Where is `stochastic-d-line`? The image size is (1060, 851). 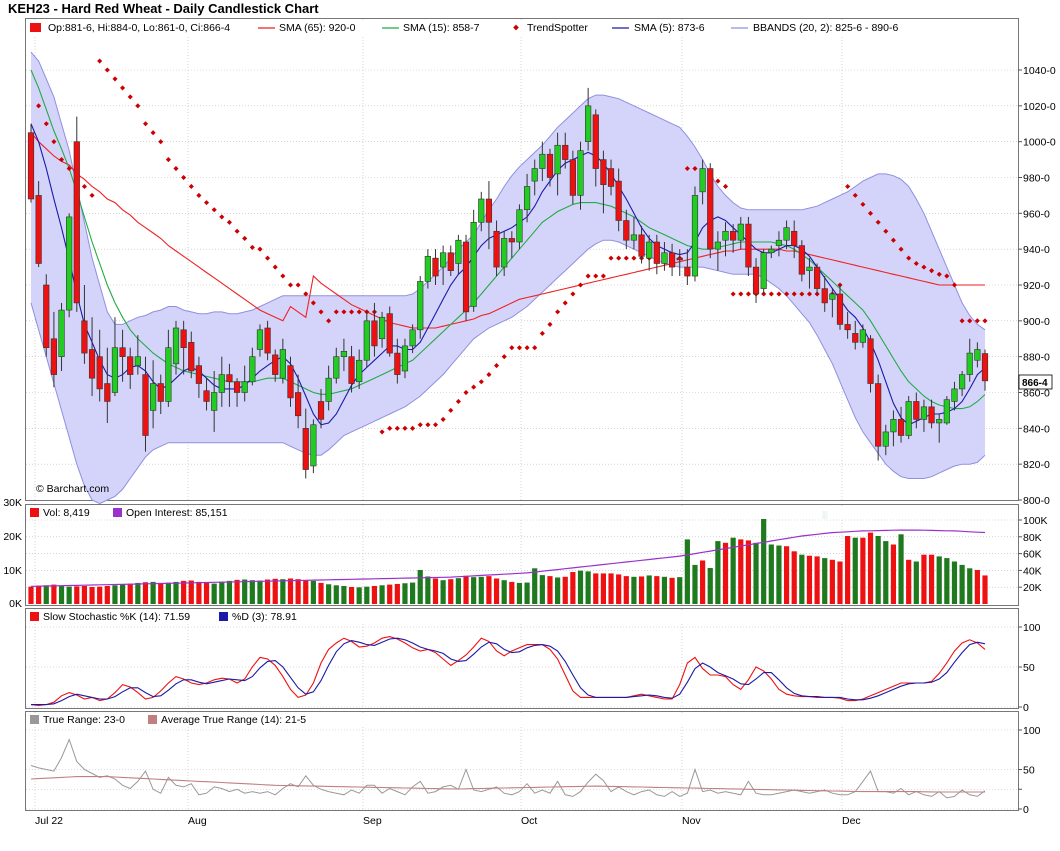
stochastic-d-line is located at coordinates (508, 671).